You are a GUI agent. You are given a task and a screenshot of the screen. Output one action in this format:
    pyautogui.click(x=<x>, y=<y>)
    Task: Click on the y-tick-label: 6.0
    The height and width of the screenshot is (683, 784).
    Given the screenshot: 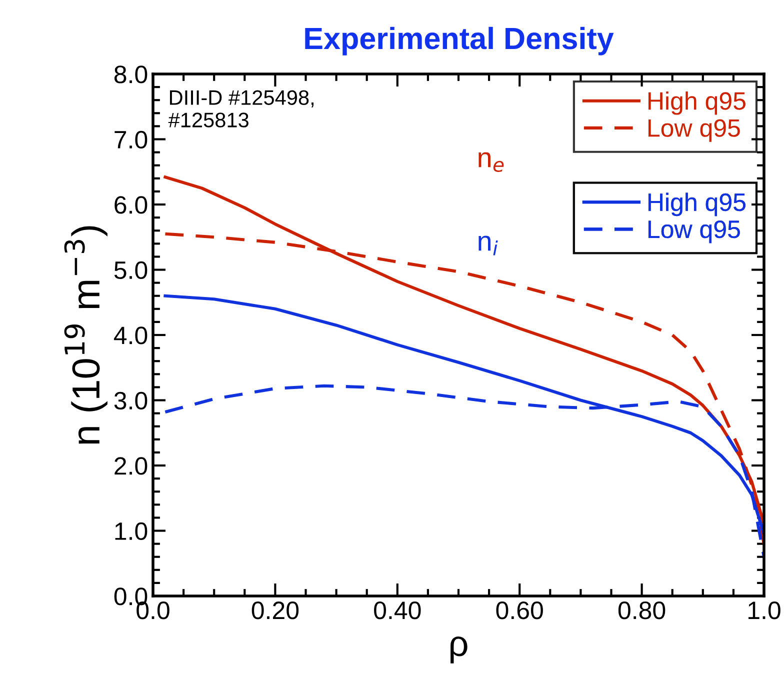 What is the action you would take?
    pyautogui.click(x=131, y=205)
    